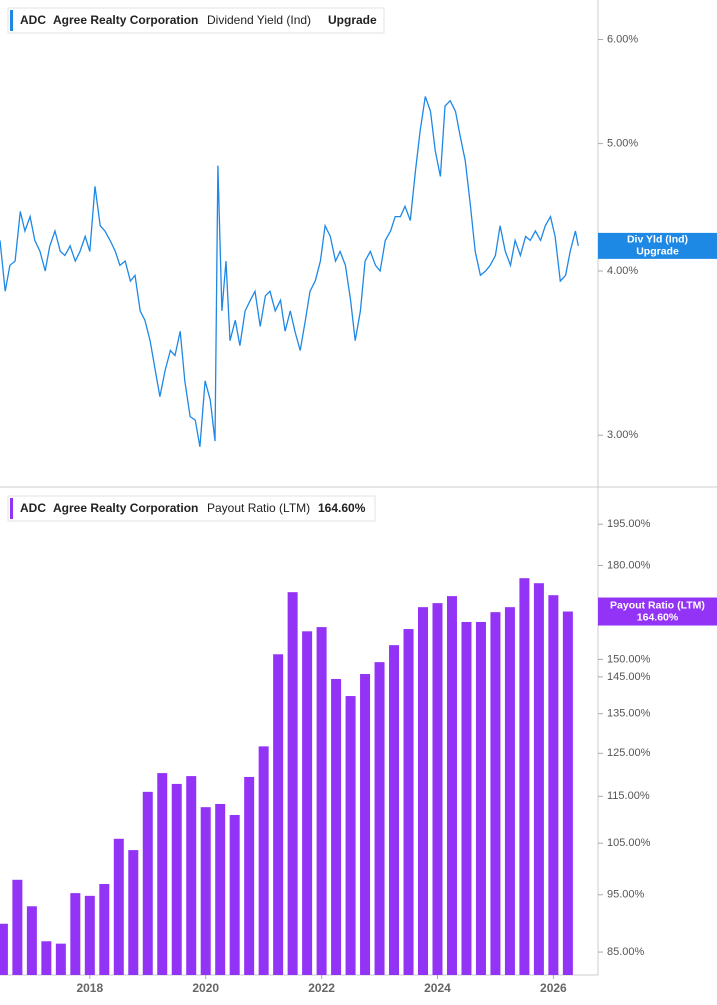 This screenshot has width=717, height=1005. What do you see at coordinates (622, 435) in the screenshot?
I see `y-tick-label: 3.00%` at bounding box center [622, 435].